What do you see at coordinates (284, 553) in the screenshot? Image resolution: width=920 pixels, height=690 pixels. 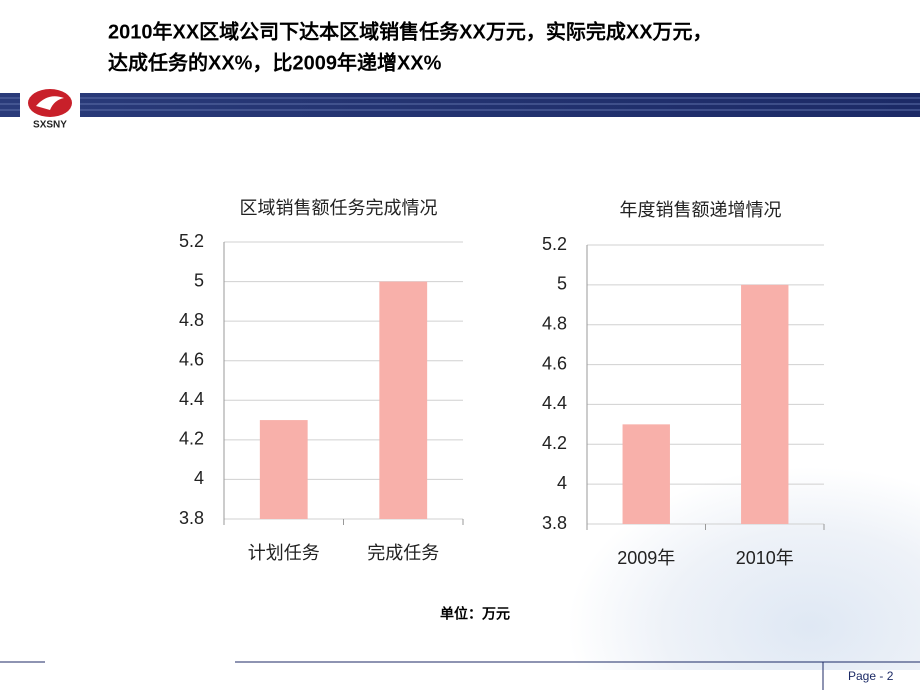 I see `x-tick-label: 计划任务` at bounding box center [284, 553].